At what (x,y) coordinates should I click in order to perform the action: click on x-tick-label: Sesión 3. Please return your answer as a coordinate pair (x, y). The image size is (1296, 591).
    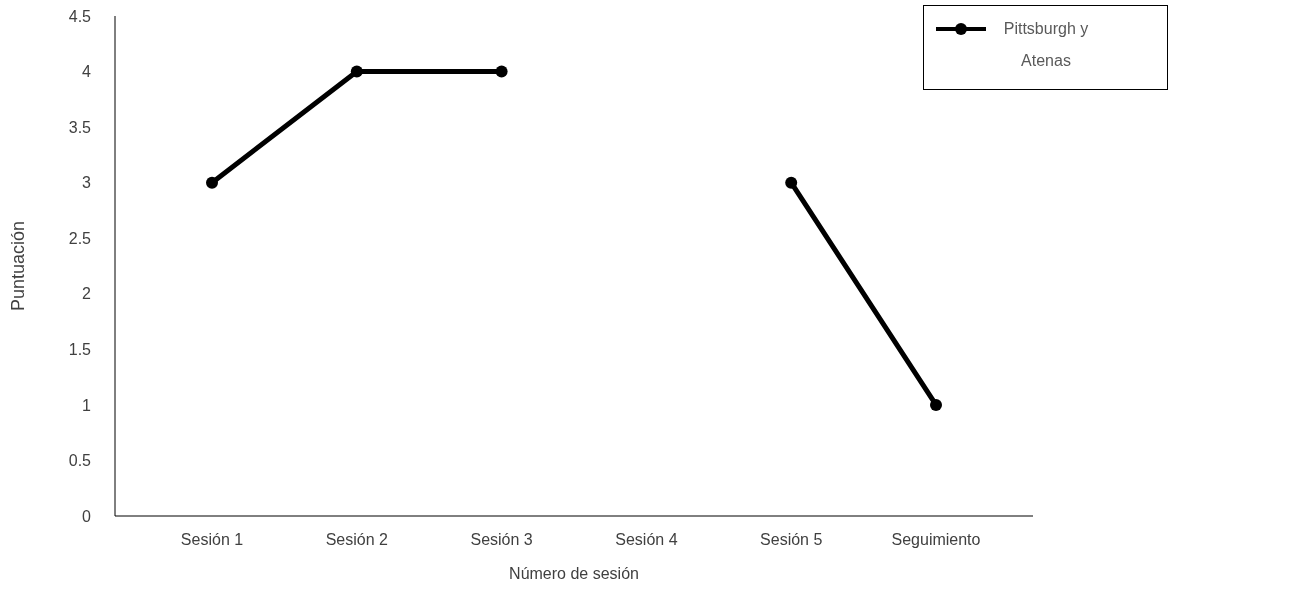
    Looking at the image, I should click on (501, 540).